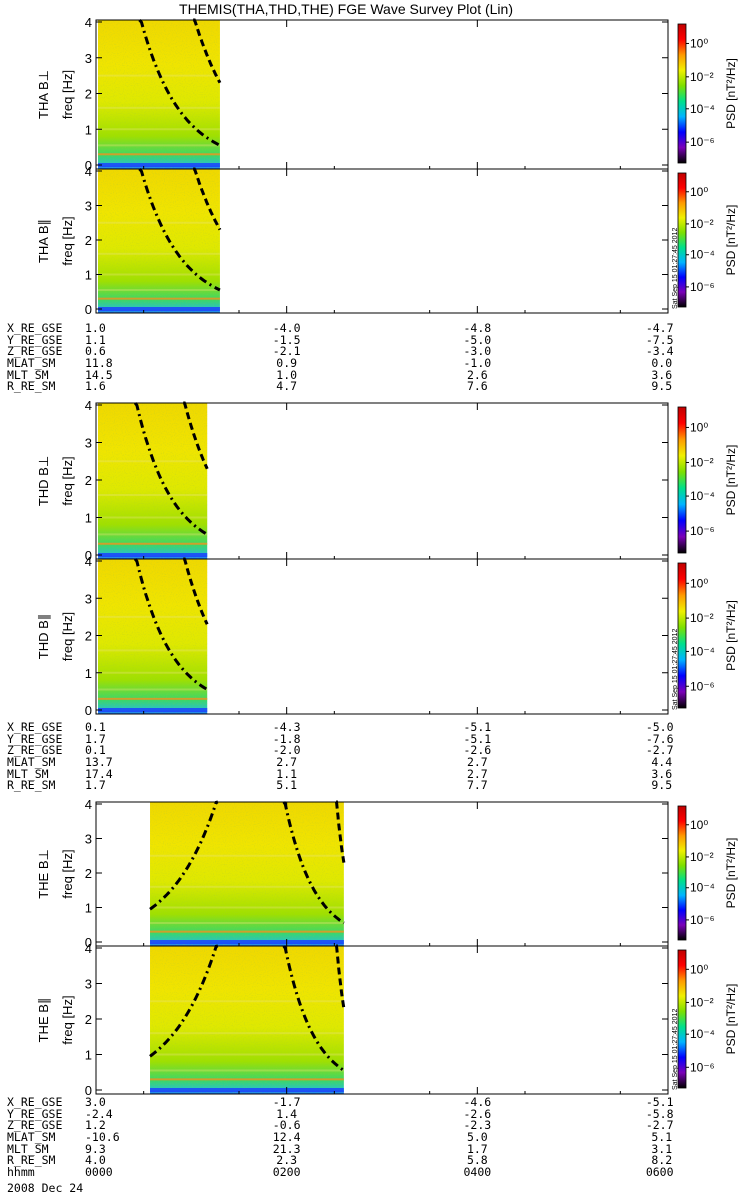 This screenshot has width=750, height=1200. I want to click on ephemeris-row: MLT_SM 9.3 21.3 1.7 3.1, so click(375, 1150).